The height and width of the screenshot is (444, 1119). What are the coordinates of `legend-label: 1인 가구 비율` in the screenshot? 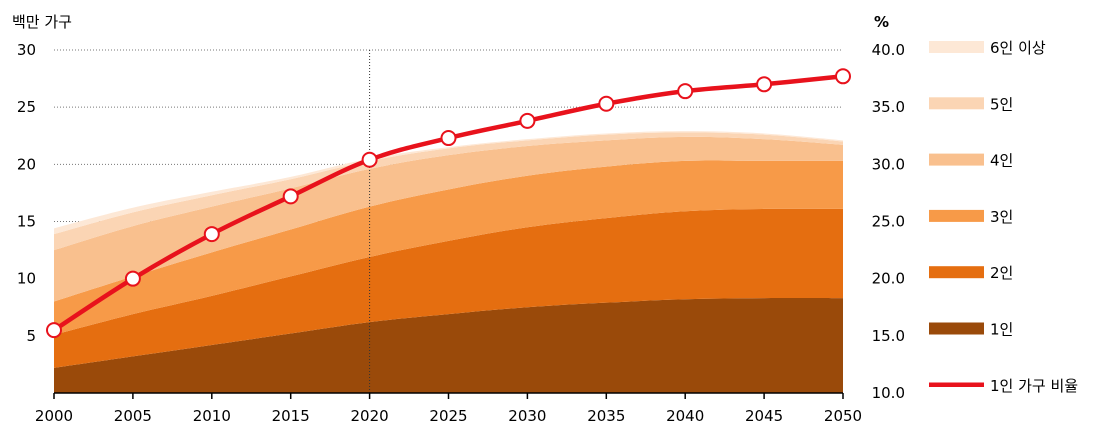 It's located at (1034, 386).